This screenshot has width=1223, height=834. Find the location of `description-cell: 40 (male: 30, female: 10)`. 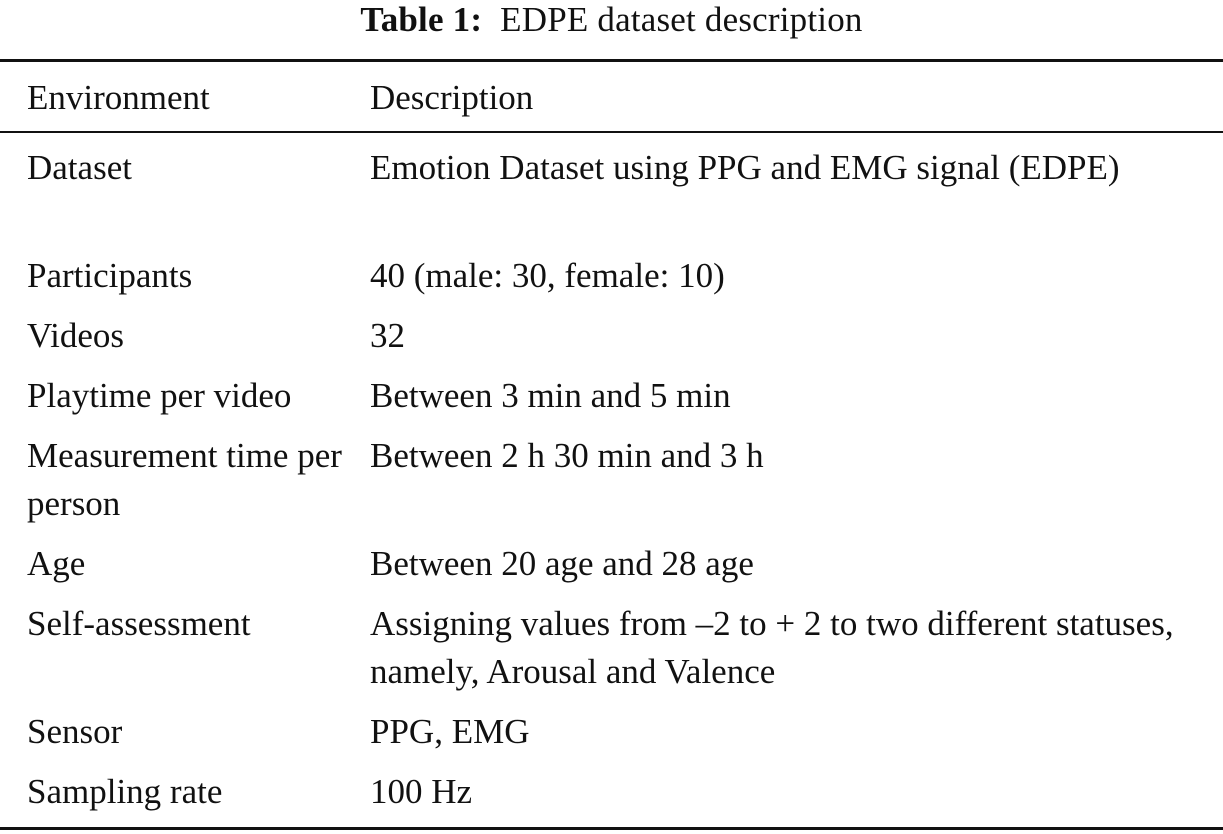

description-cell: 40 (male: 30, female: 10) is located at coordinates (547, 275).